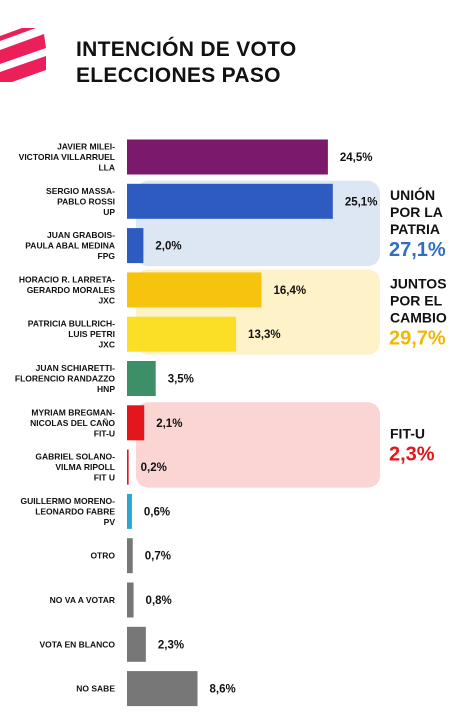 The height and width of the screenshot is (725, 474). What do you see at coordinates (75, 457) in the screenshot?
I see `category-label-7-0: GABRIEL SOLANO-` at bounding box center [75, 457].